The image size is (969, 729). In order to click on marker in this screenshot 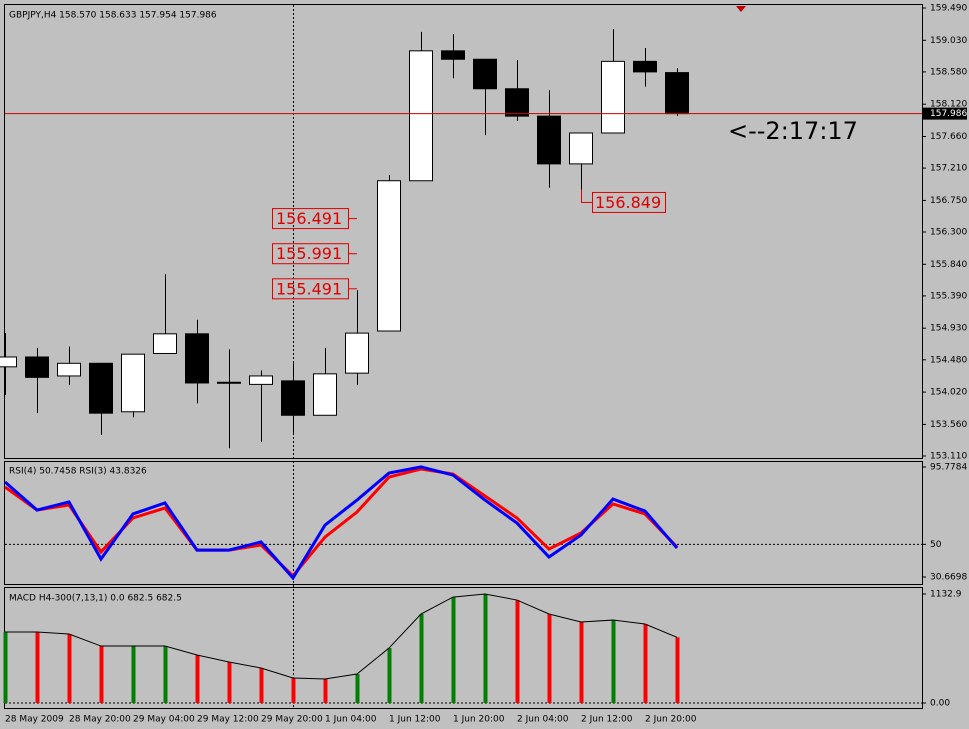, I will do `click(741, 9)`.